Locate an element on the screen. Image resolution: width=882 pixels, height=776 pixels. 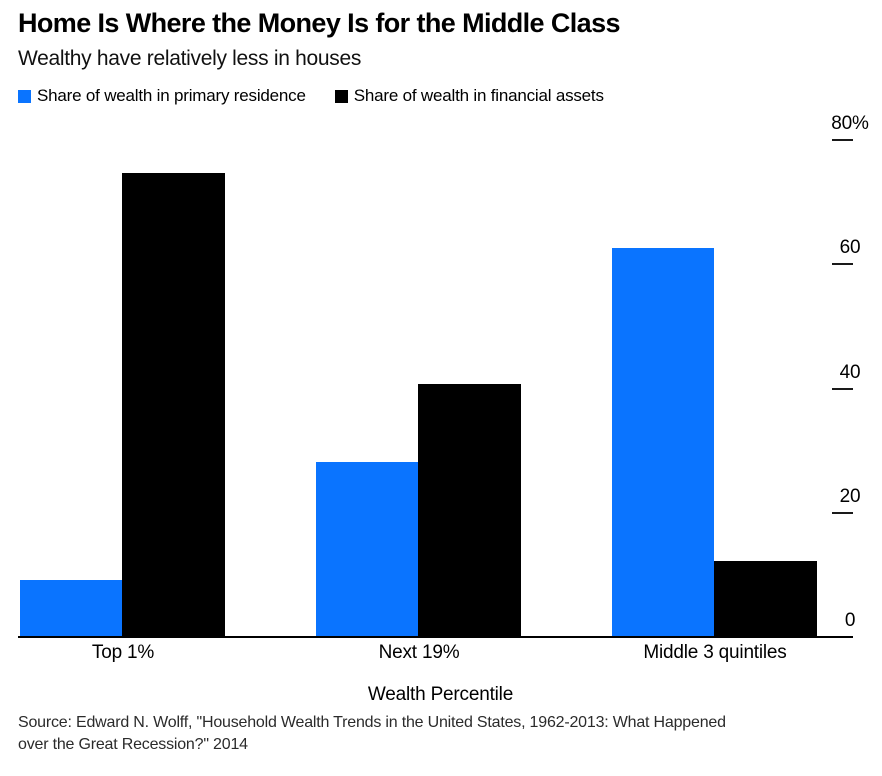
chart-subtitle: Wealthy have relatively less in houses is located at coordinates (190, 58).